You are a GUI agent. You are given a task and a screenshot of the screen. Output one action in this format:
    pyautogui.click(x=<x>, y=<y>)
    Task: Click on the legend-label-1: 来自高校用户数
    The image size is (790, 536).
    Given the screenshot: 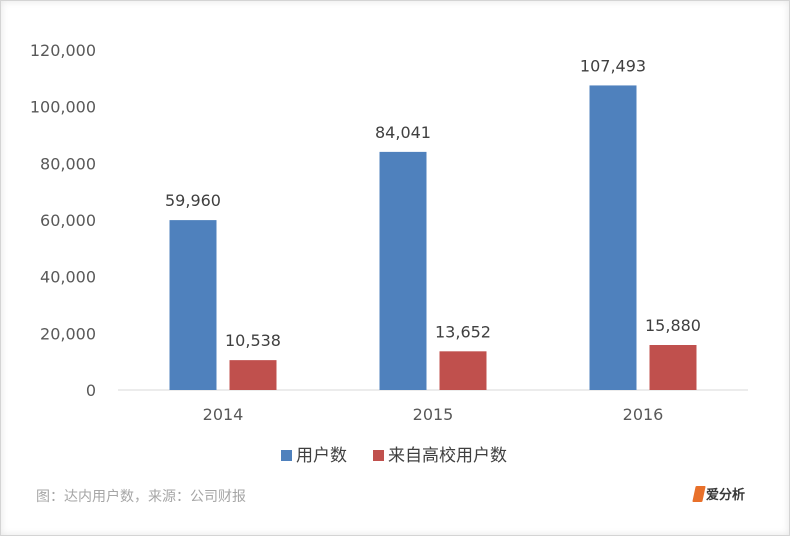 What is the action you would take?
    pyautogui.click(x=447, y=456)
    